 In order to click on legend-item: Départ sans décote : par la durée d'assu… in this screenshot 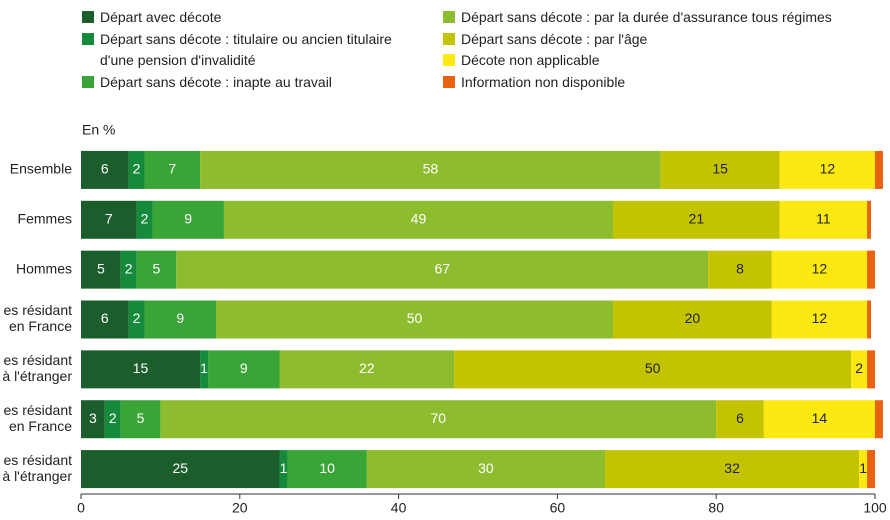, I will do `click(665, 18)`.